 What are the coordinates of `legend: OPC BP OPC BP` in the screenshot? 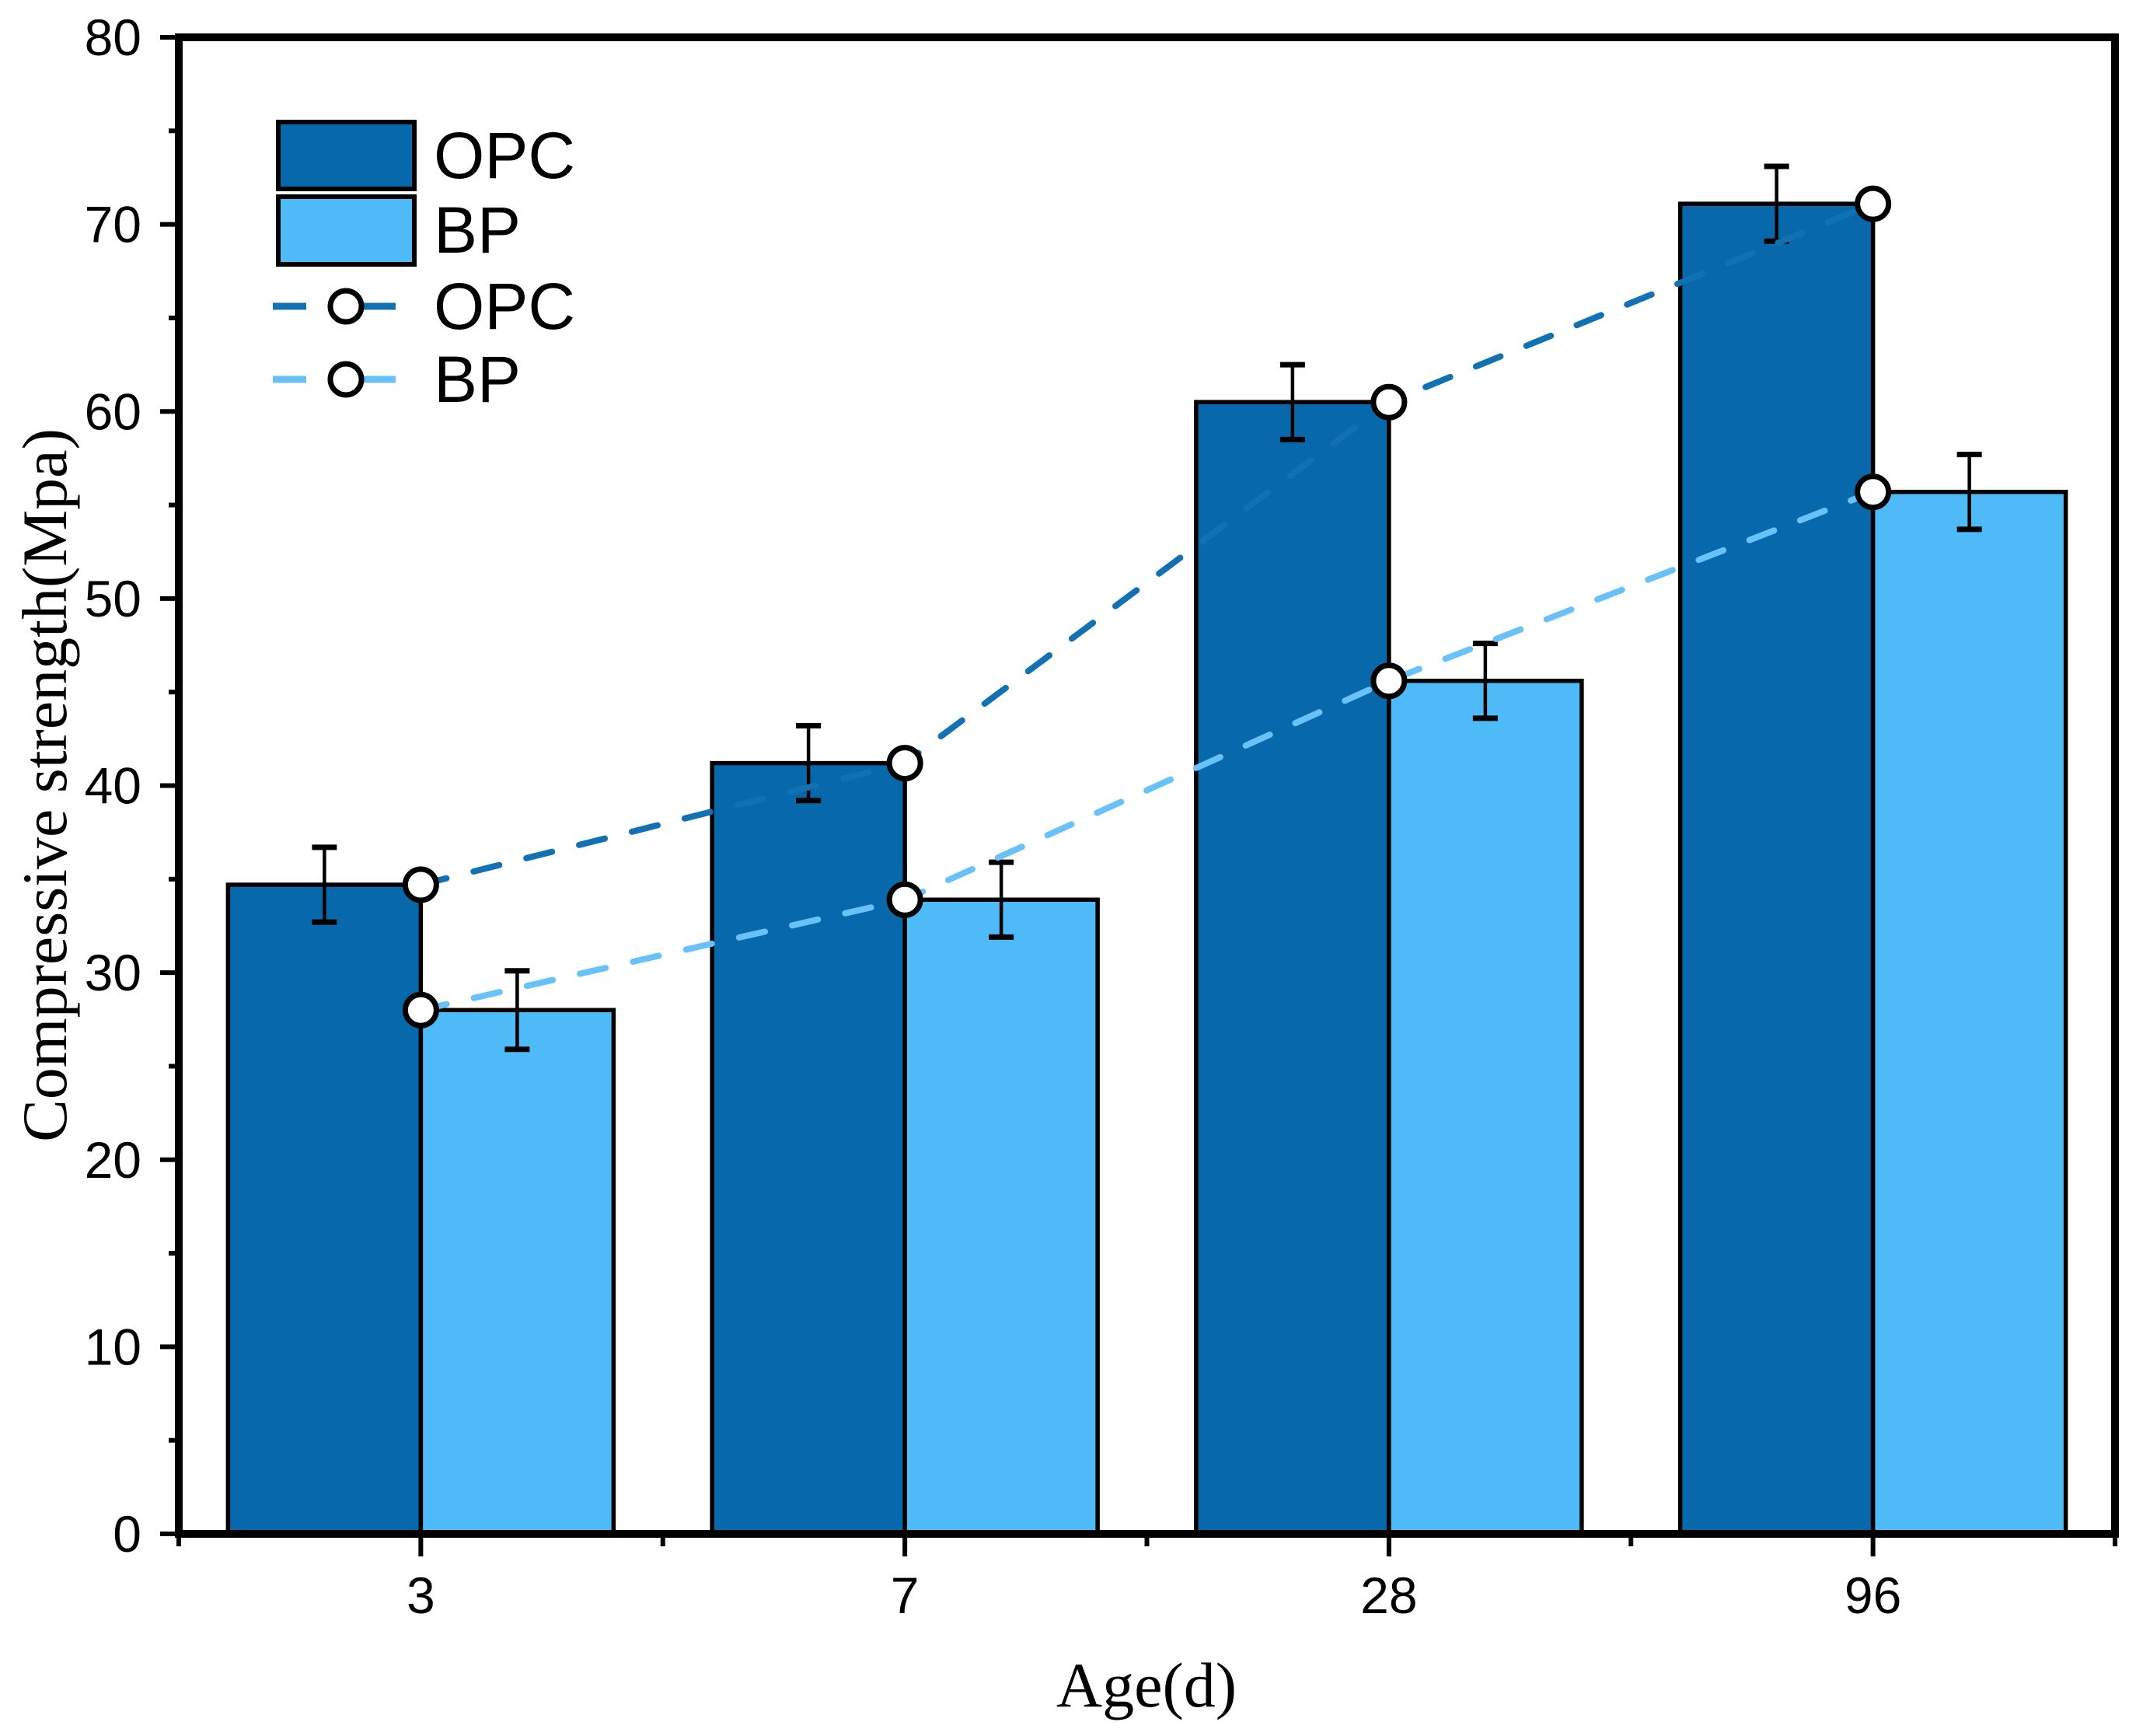 It's located at (424, 267).